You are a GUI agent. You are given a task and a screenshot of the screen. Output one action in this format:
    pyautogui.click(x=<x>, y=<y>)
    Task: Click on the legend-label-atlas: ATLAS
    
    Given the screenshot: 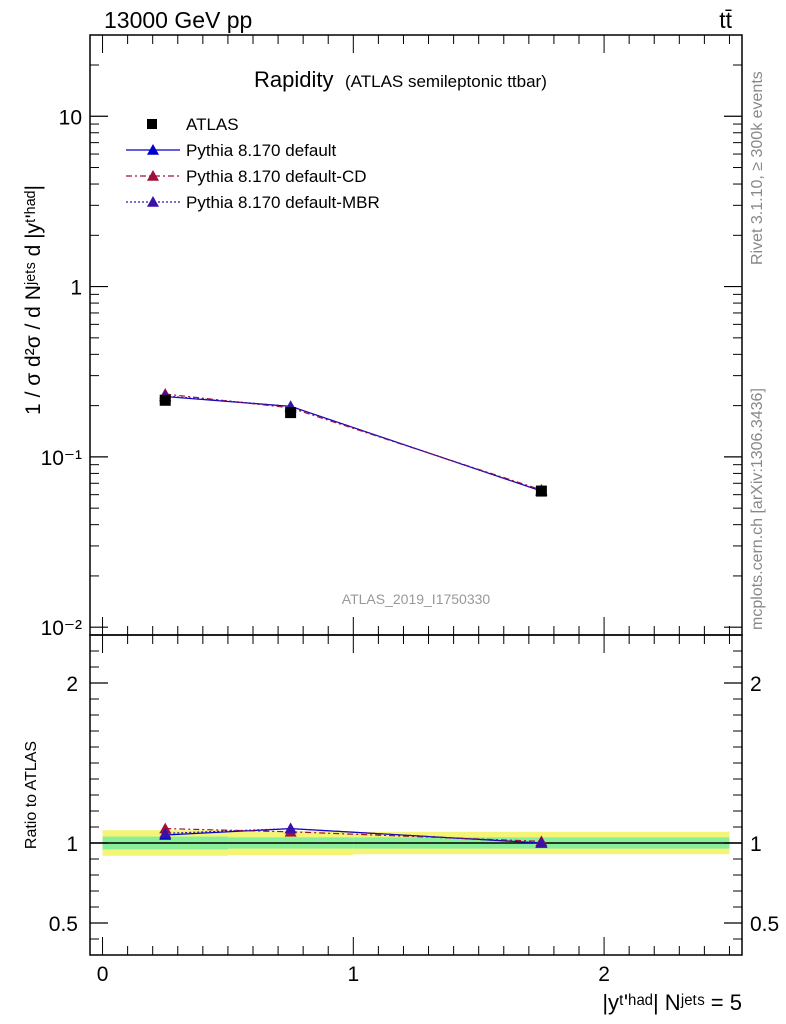 What is the action you would take?
    pyautogui.click(x=212, y=124)
    